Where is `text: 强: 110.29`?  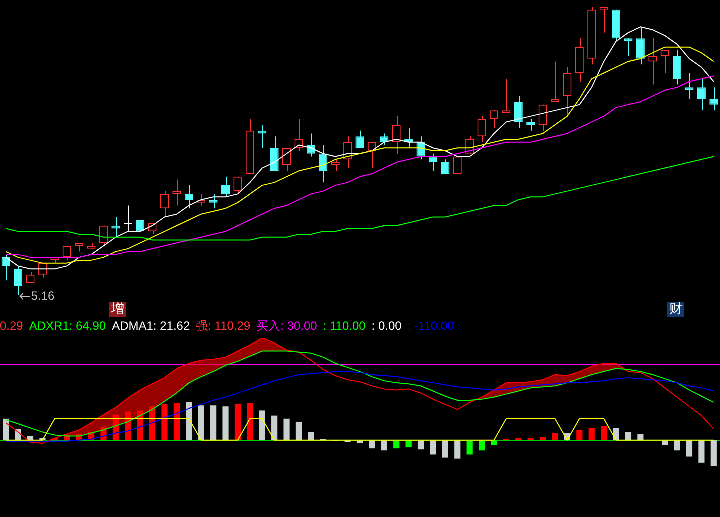
text: 强: 110.29 is located at coordinates (223, 326).